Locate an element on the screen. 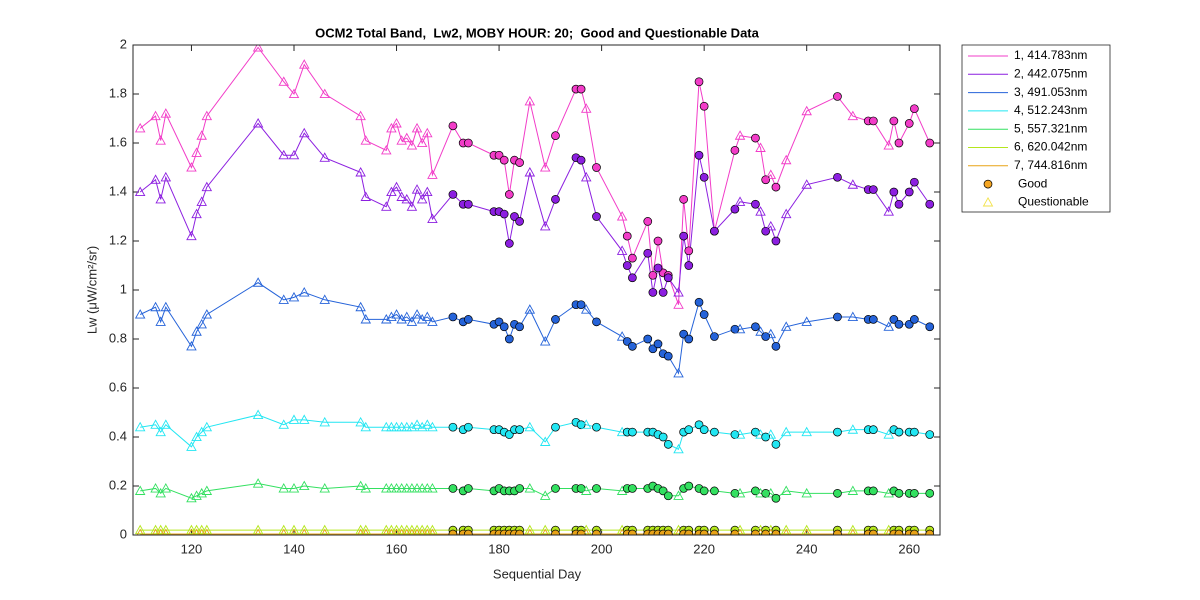  y-tick-label: 0 is located at coordinates (123, 533).